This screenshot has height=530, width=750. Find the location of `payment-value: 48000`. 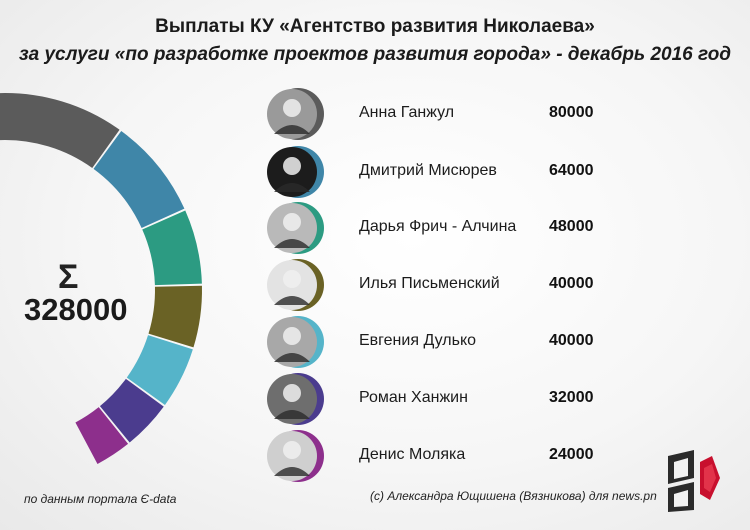

payment-value: 48000 is located at coordinates (571, 226).